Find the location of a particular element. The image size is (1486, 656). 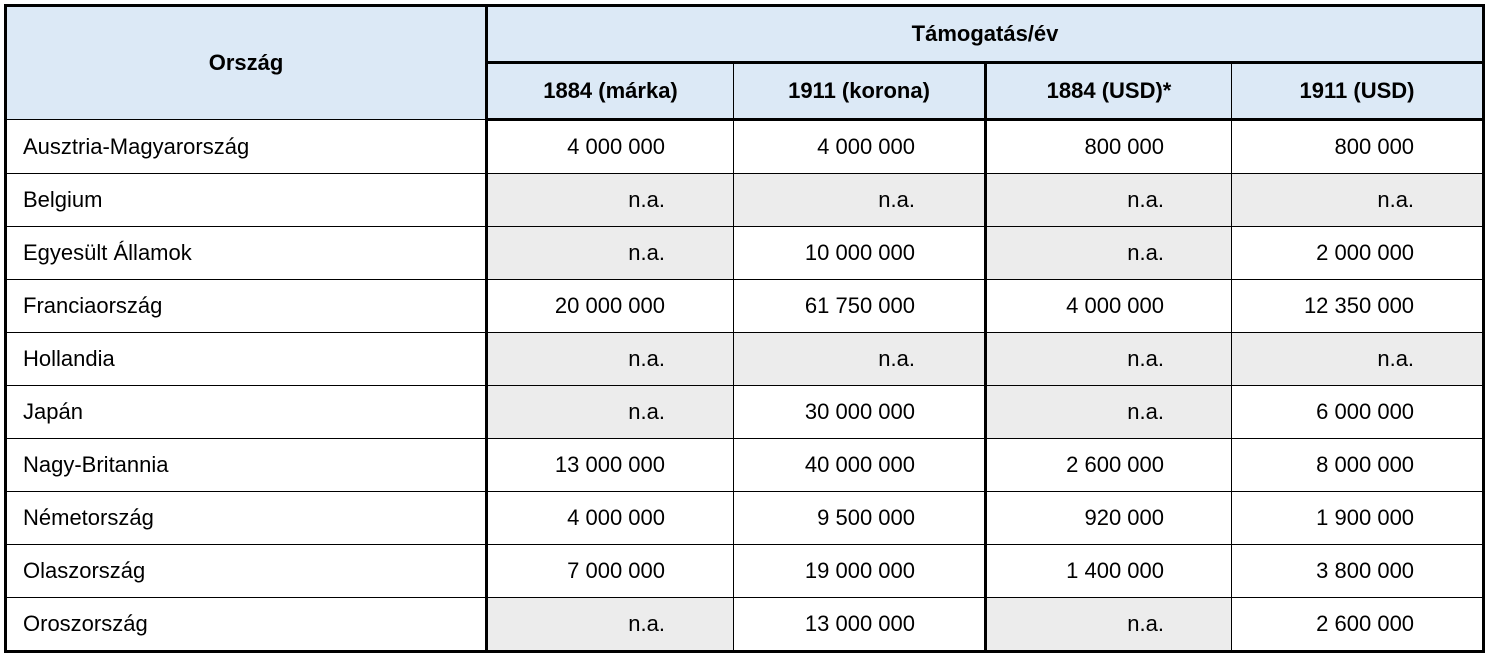

value-cell: 61 750 000 is located at coordinates (859, 306).